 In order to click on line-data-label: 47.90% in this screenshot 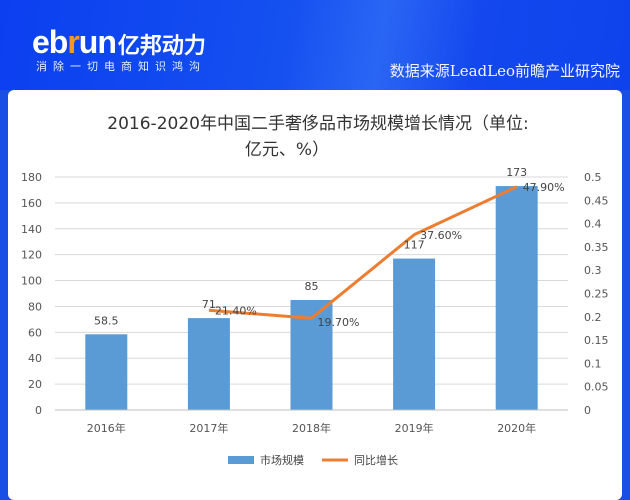, I will do `click(544, 187)`.